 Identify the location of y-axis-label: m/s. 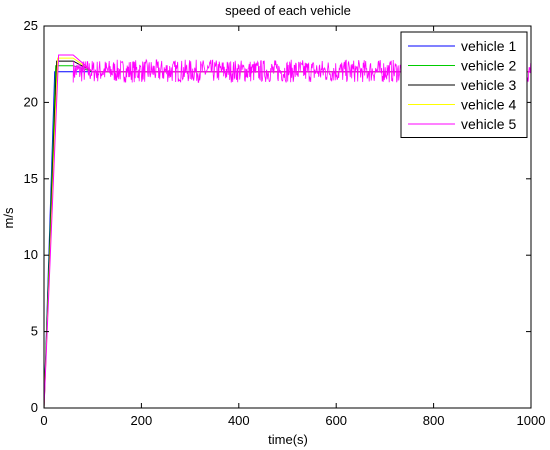
(8, 217).